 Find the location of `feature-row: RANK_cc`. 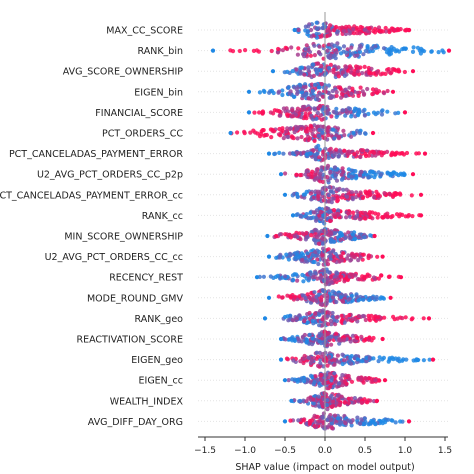

feature-row: RANK_cc is located at coordinates (295, 216).